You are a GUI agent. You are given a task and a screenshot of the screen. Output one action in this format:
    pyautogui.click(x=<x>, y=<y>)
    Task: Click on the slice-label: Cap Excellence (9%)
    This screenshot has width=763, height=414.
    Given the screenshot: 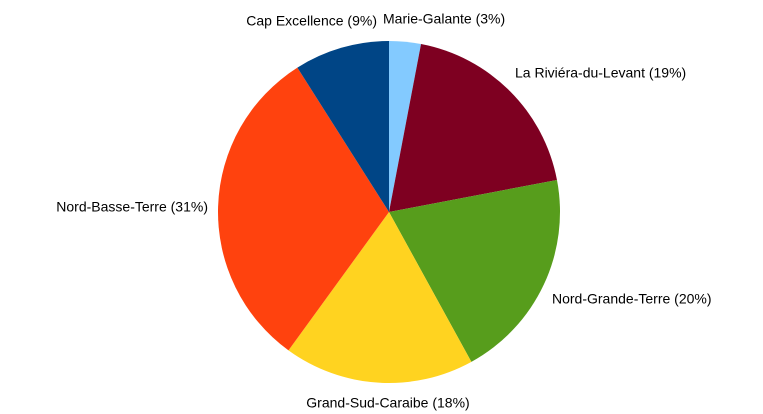 What is the action you would take?
    pyautogui.click(x=311, y=21)
    